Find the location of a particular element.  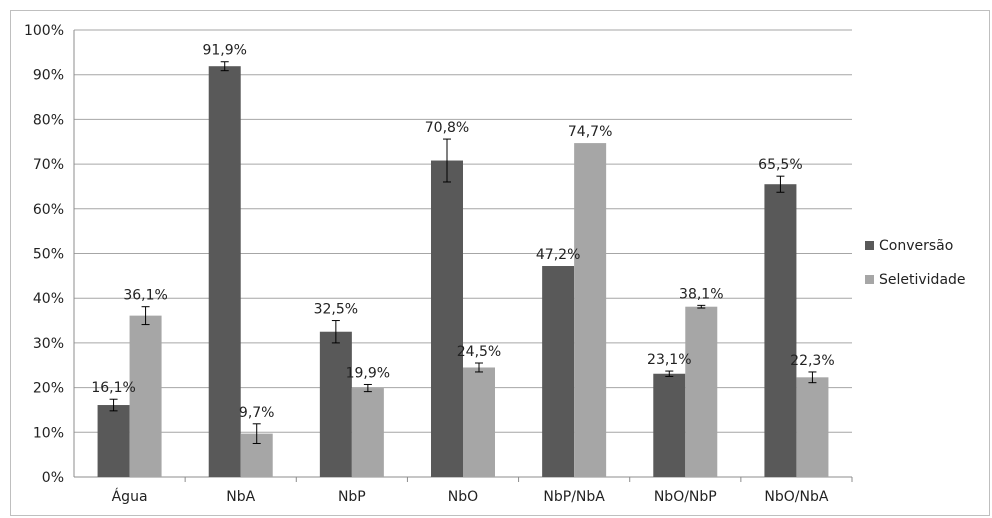

y-tick-label: 100% is located at coordinates (44, 31).